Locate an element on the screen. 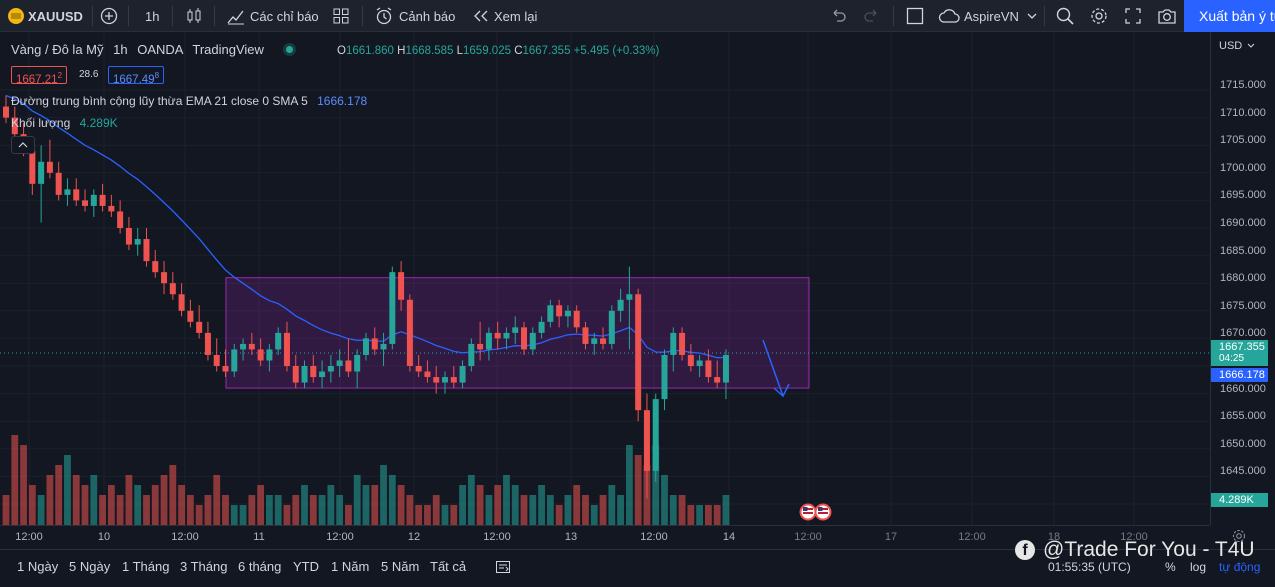 This screenshot has width=1275, height=587. range-button: 1 Năm is located at coordinates (350, 566).